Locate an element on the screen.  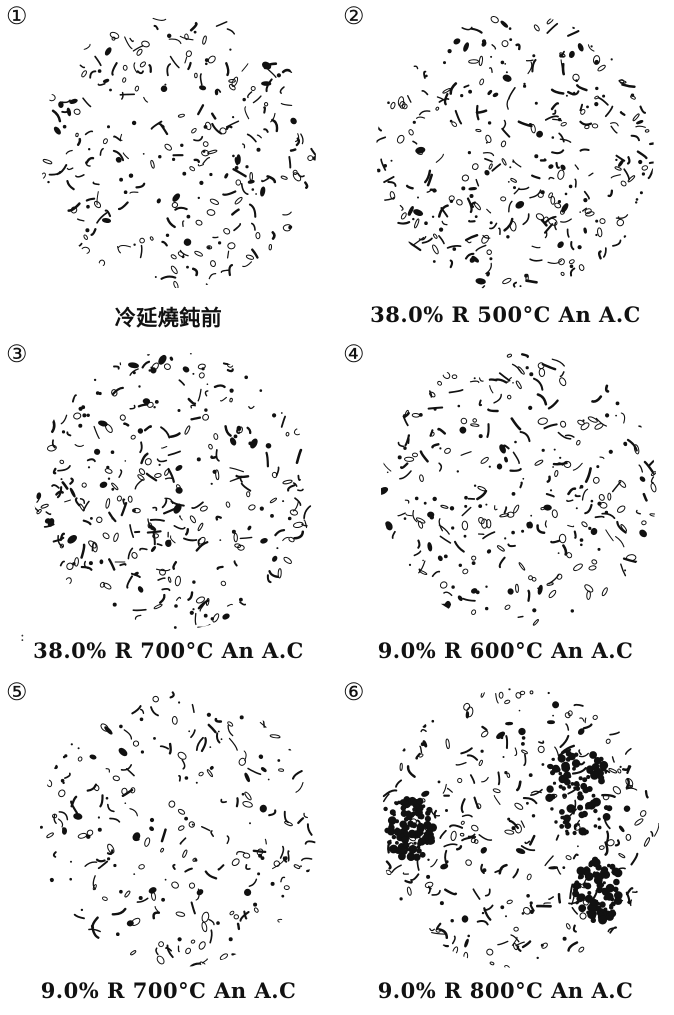
panel-number-4: ④ is located at coordinates (354, 354).